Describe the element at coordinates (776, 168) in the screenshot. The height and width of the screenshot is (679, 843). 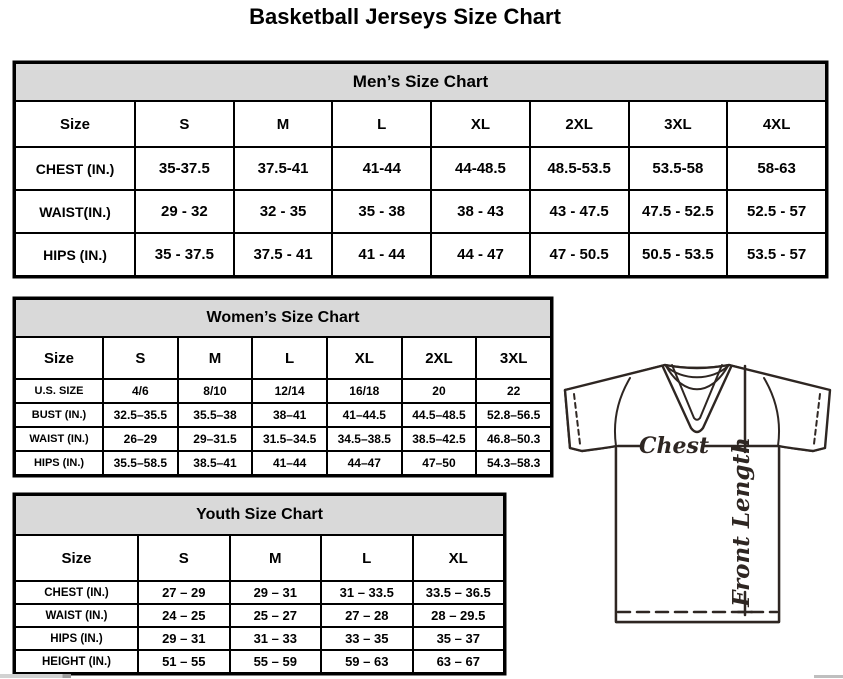
I see `size-value-cell: 58-63` at that location.